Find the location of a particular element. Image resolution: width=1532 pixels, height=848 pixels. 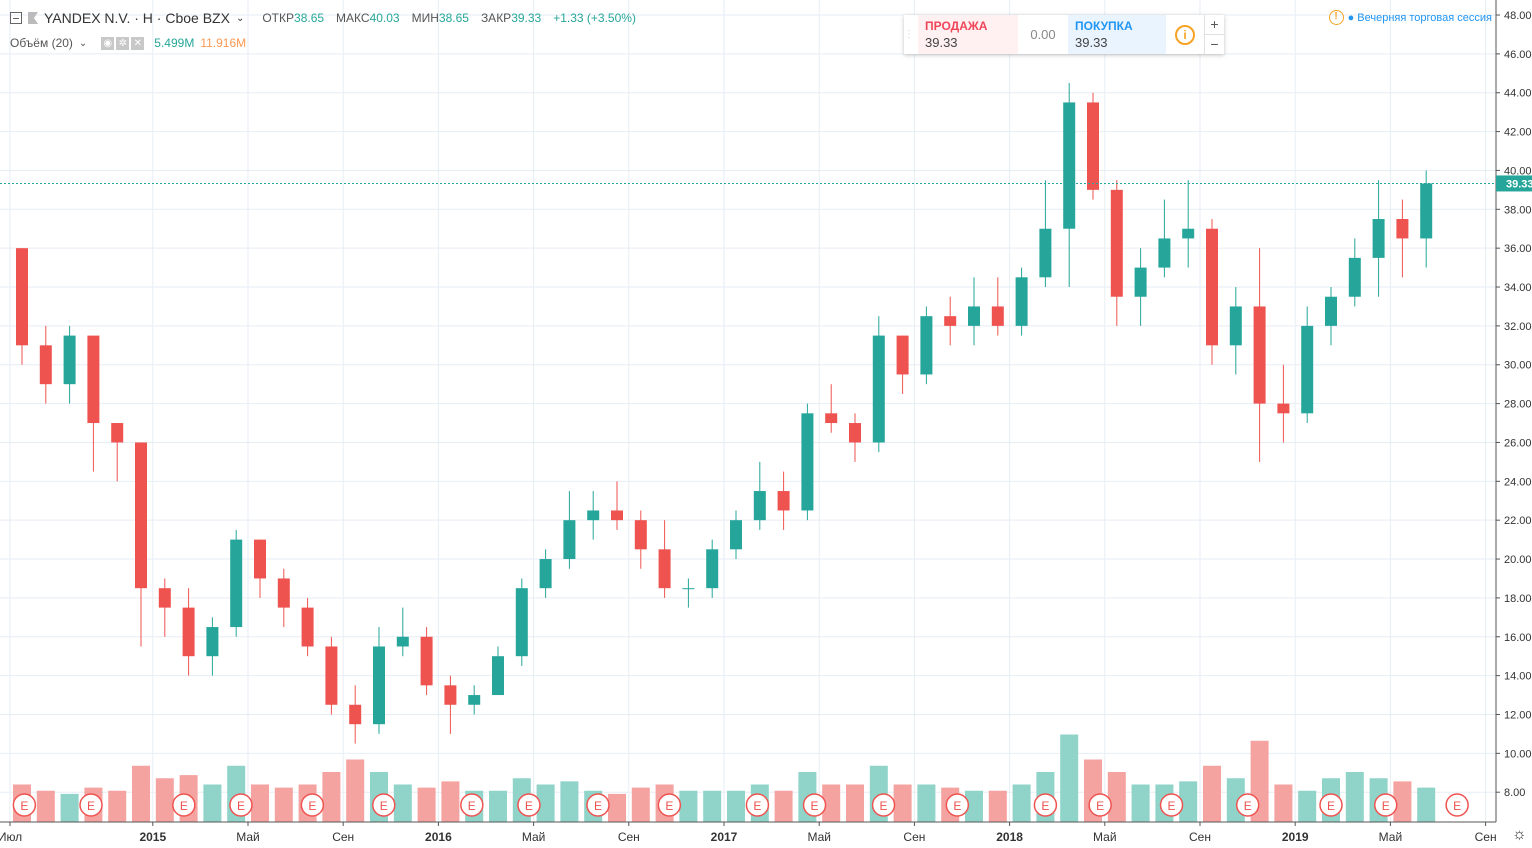

price-tick-label: 36.00 is located at coordinates (1518, 249).